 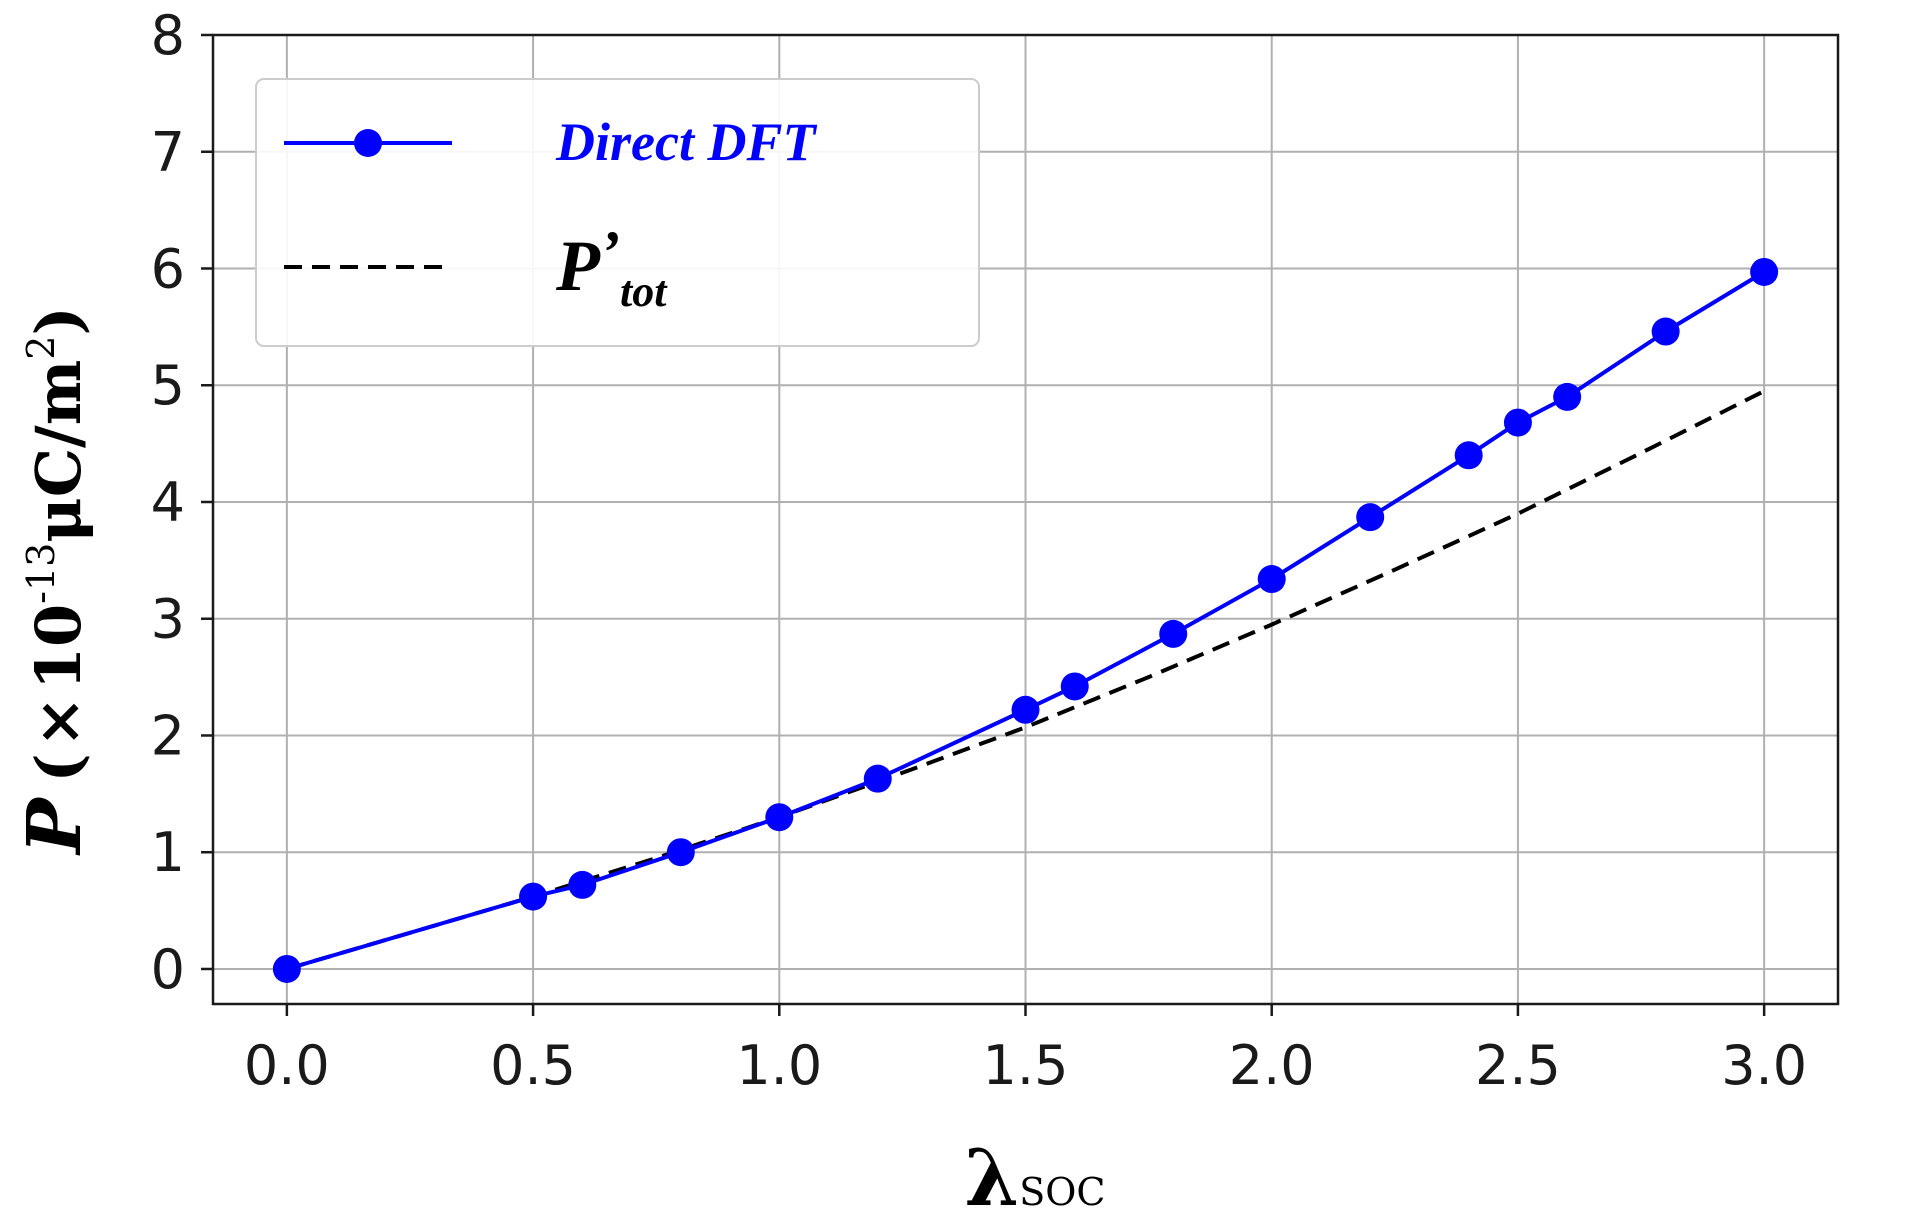 What do you see at coordinates (168, 852) in the screenshot?
I see `y-tick-label: 1` at bounding box center [168, 852].